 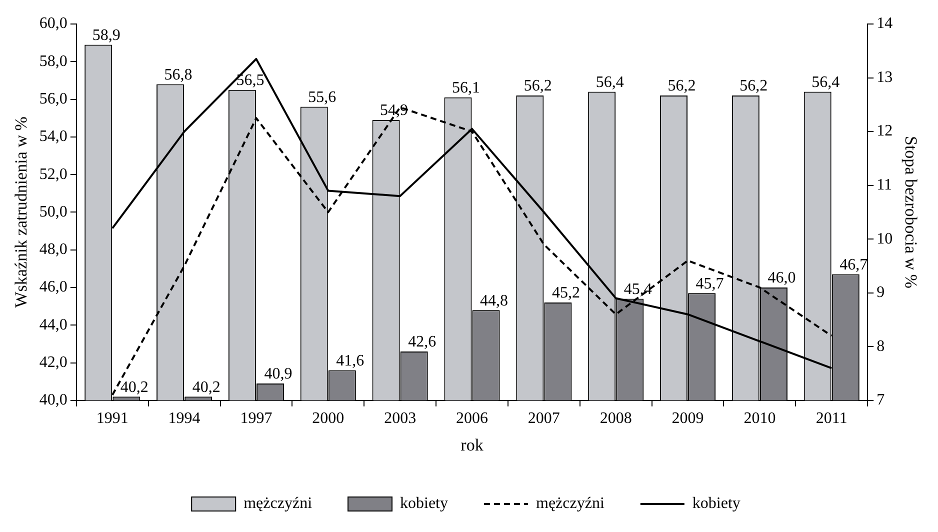 What do you see at coordinates (53, 137) in the screenshot?
I see `y-tick-label: 54,0` at bounding box center [53, 137].